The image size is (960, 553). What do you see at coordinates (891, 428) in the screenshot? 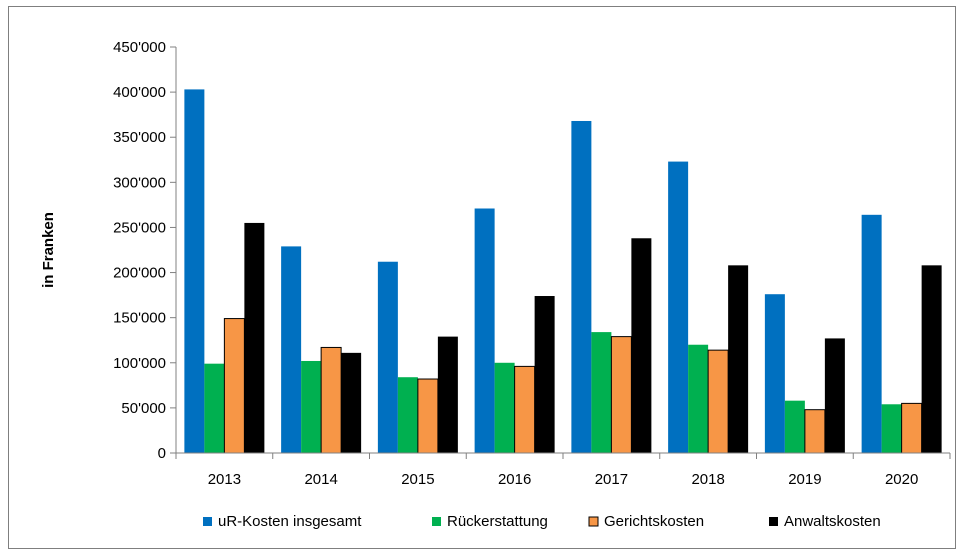
I see `bar-r-ckerstattung-2020` at bounding box center [891, 428].